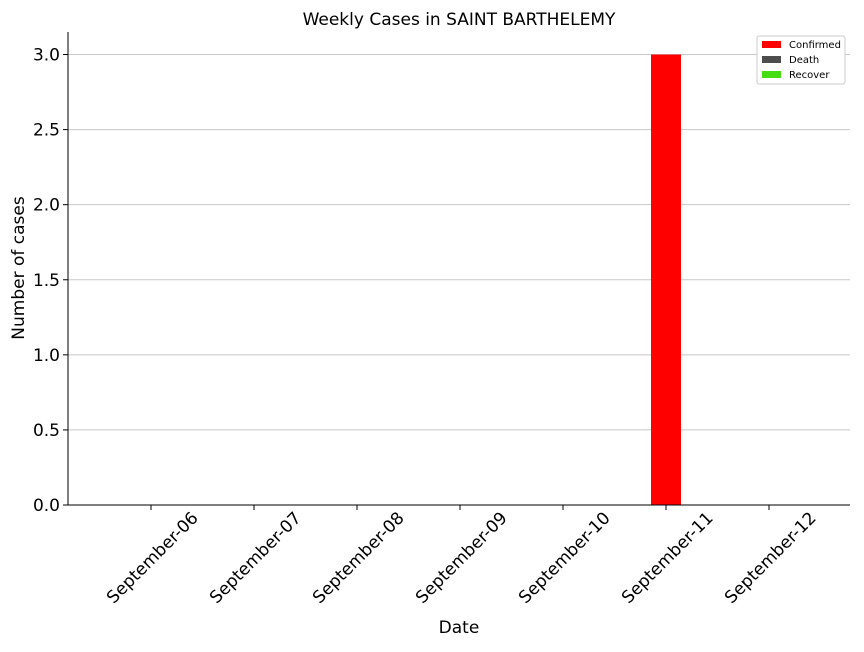 The width and height of the screenshot is (864, 652). I want to click on y-tick-label: 1.5, so click(46, 281).